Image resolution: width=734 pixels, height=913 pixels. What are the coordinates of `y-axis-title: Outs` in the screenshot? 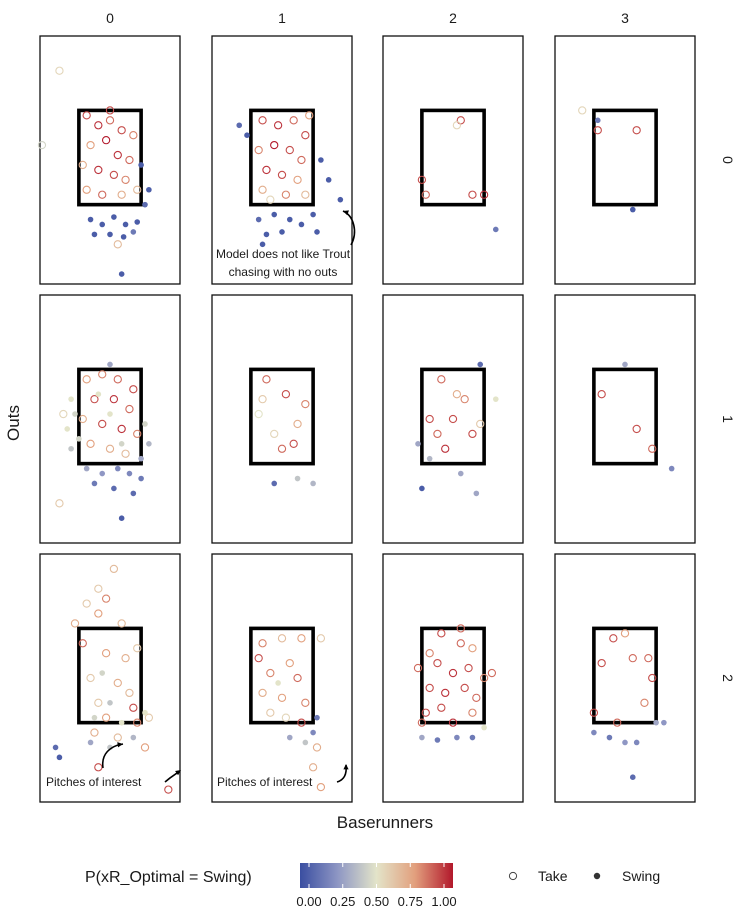 It's located at (13, 423).